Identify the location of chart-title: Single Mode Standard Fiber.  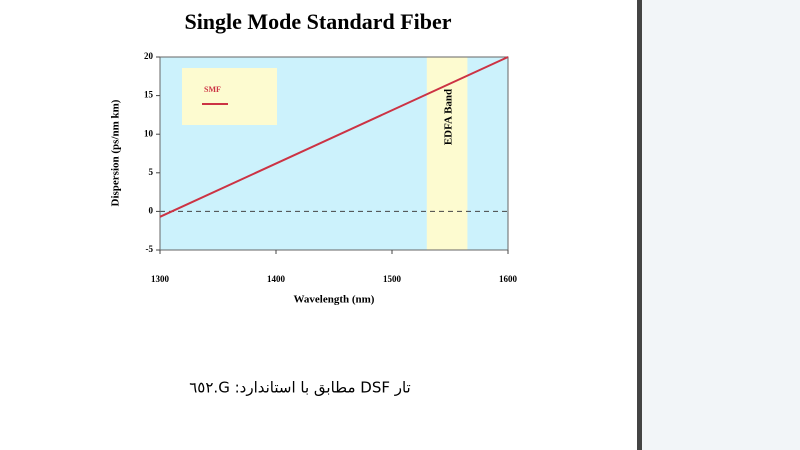
(317, 21).